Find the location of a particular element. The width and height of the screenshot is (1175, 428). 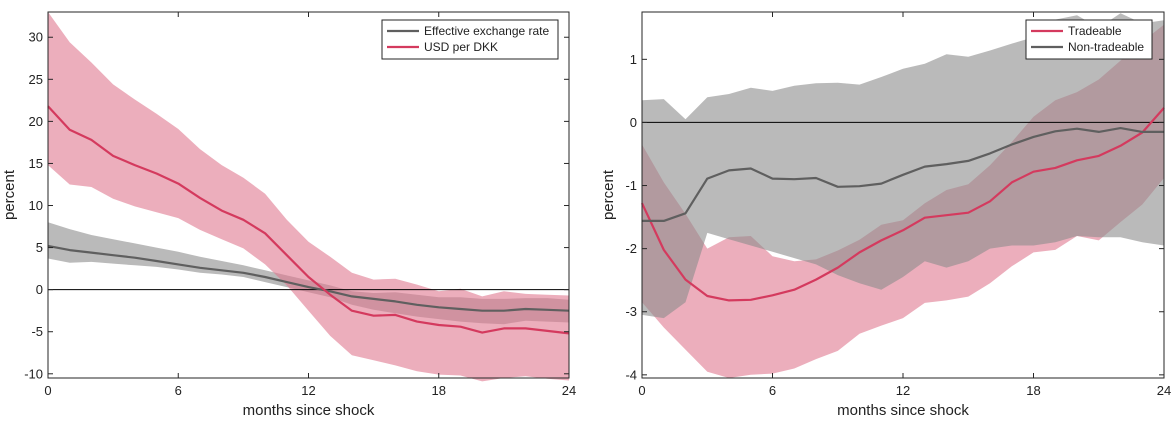

y-tick-label: -1 is located at coordinates (631, 185).